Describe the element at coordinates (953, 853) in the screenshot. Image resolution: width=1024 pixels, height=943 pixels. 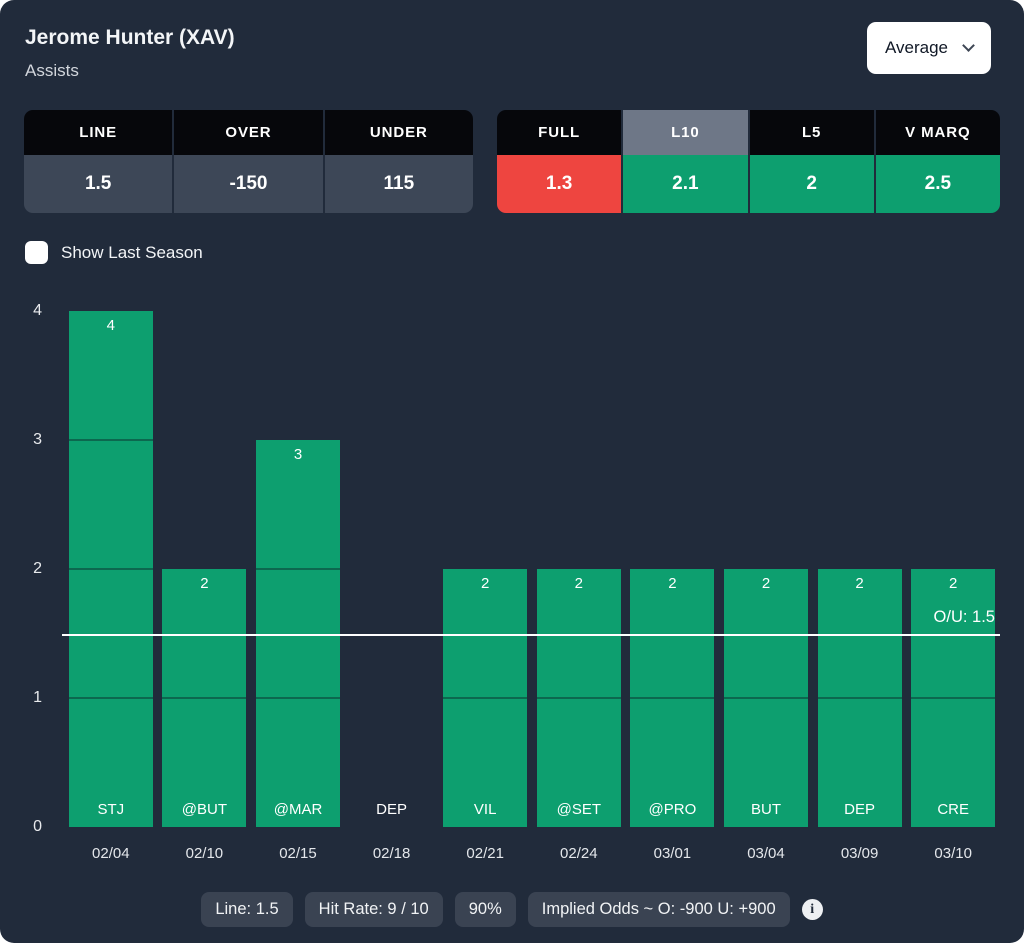
I see `date-label: 03/10` at that location.